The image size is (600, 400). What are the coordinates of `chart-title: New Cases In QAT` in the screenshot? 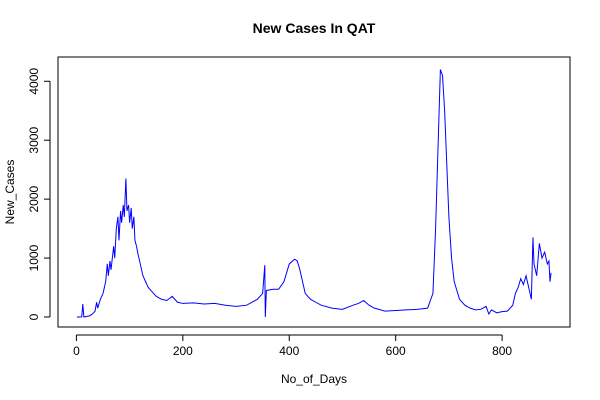 It's located at (314, 28).